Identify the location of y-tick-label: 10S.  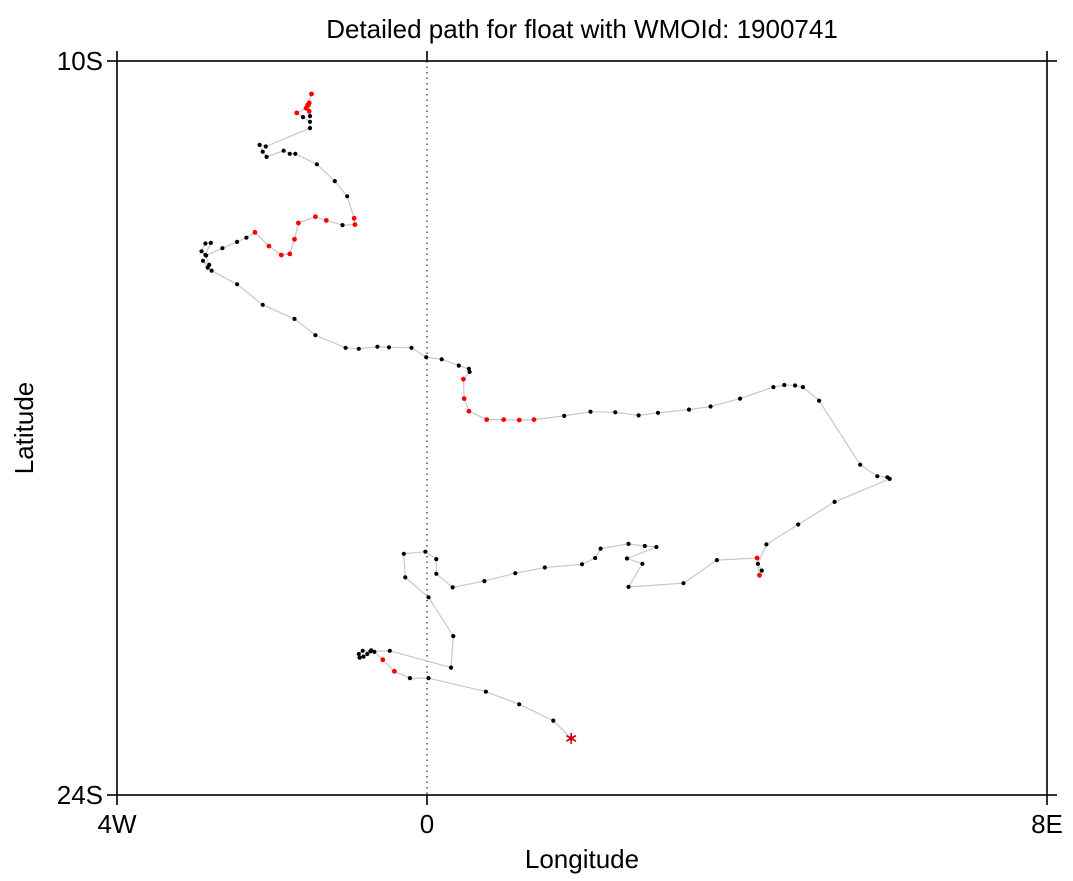
(80, 61).